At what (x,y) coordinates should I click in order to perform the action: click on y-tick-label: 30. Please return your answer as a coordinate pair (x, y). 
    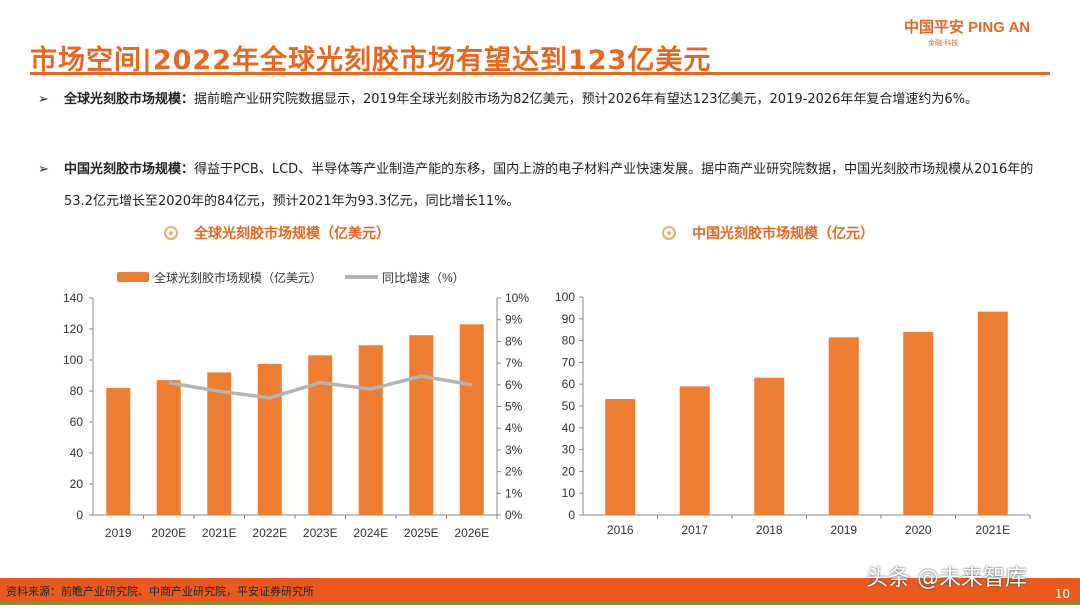
    Looking at the image, I should click on (569, 450).